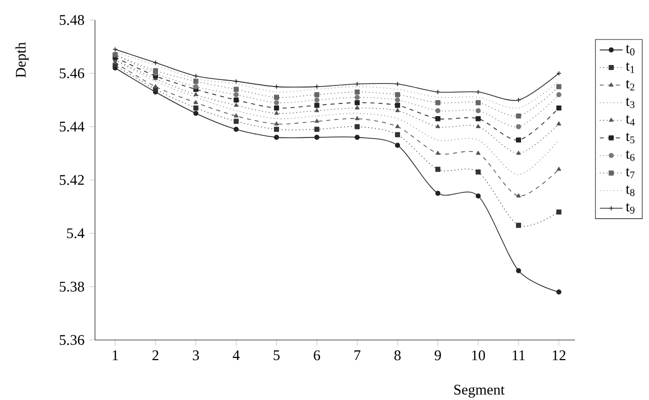 Image resolution: width=649 pixels, height=400 pixels. Describe the element at coordinates (72, 127) in the screenshot. I see `y-tick-label: 5.44` at that location.